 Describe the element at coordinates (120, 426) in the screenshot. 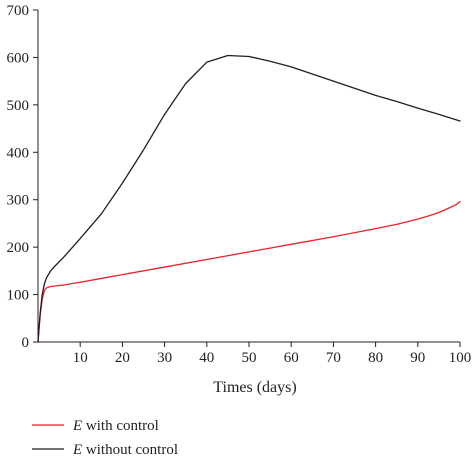

I see `legend-suffix: with control` at that location.